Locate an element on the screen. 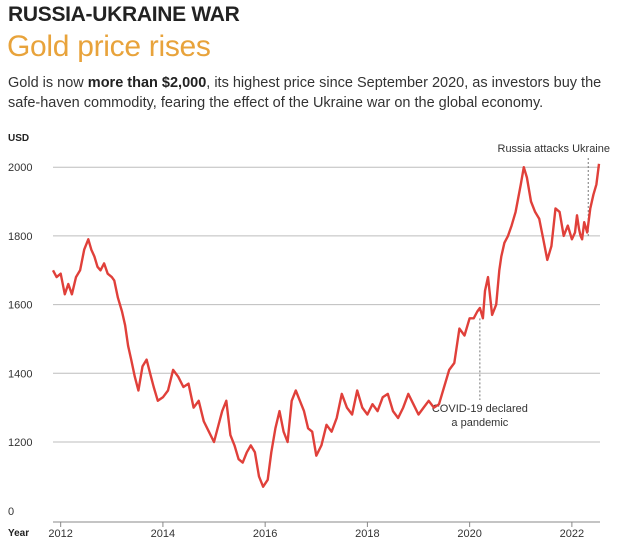 This screenshot has height=548, width=637. y-tick-label-1600: 1600 is located at coordinates (20, 306).